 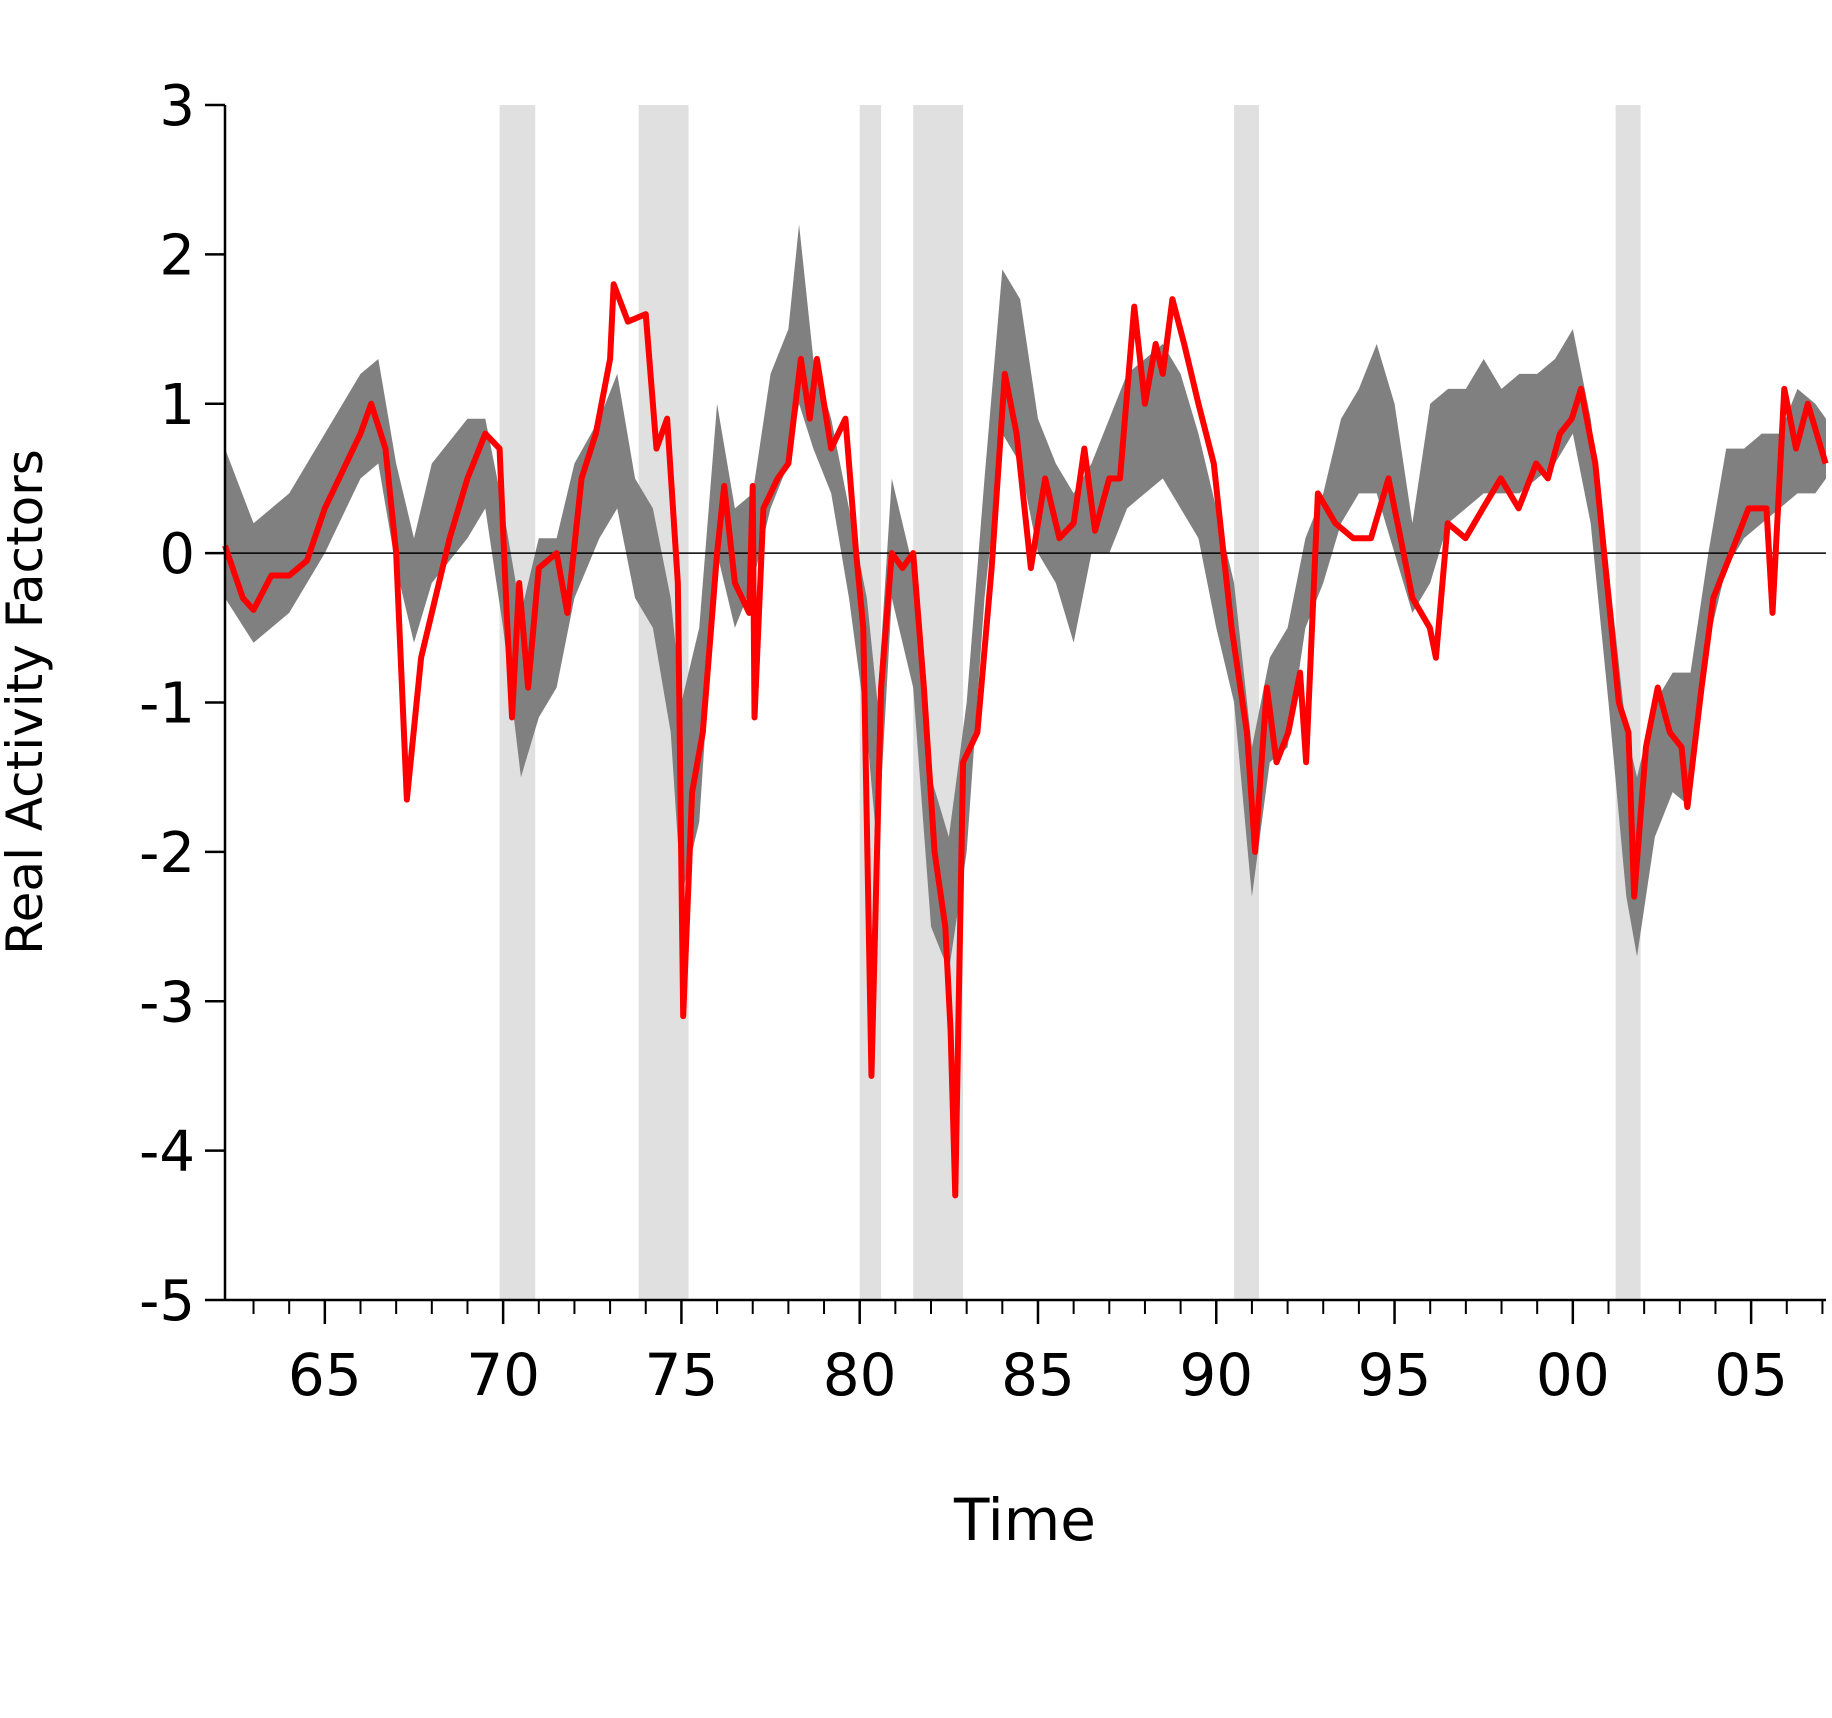 I want to click on x-tick-label: 05, so click(x=1751, y=1375).